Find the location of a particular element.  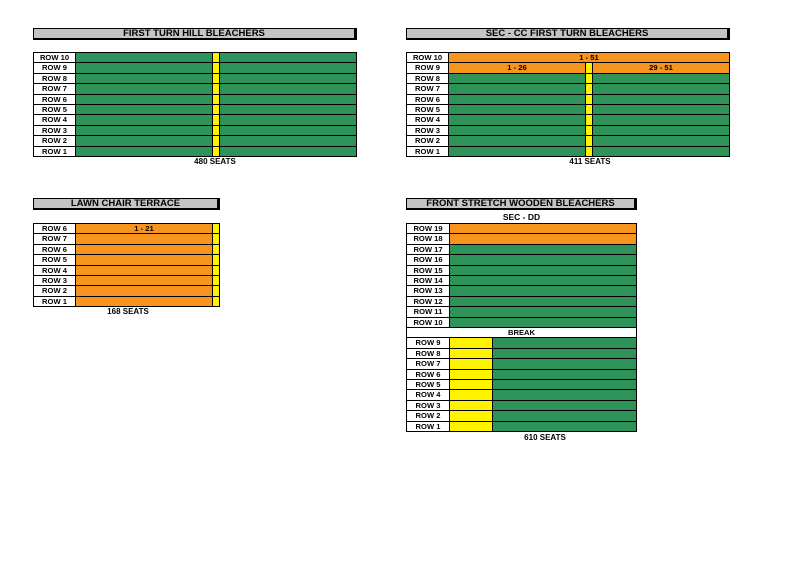

front-stretch-subtitle: SEC - DD is located at coordinates (521, 217).